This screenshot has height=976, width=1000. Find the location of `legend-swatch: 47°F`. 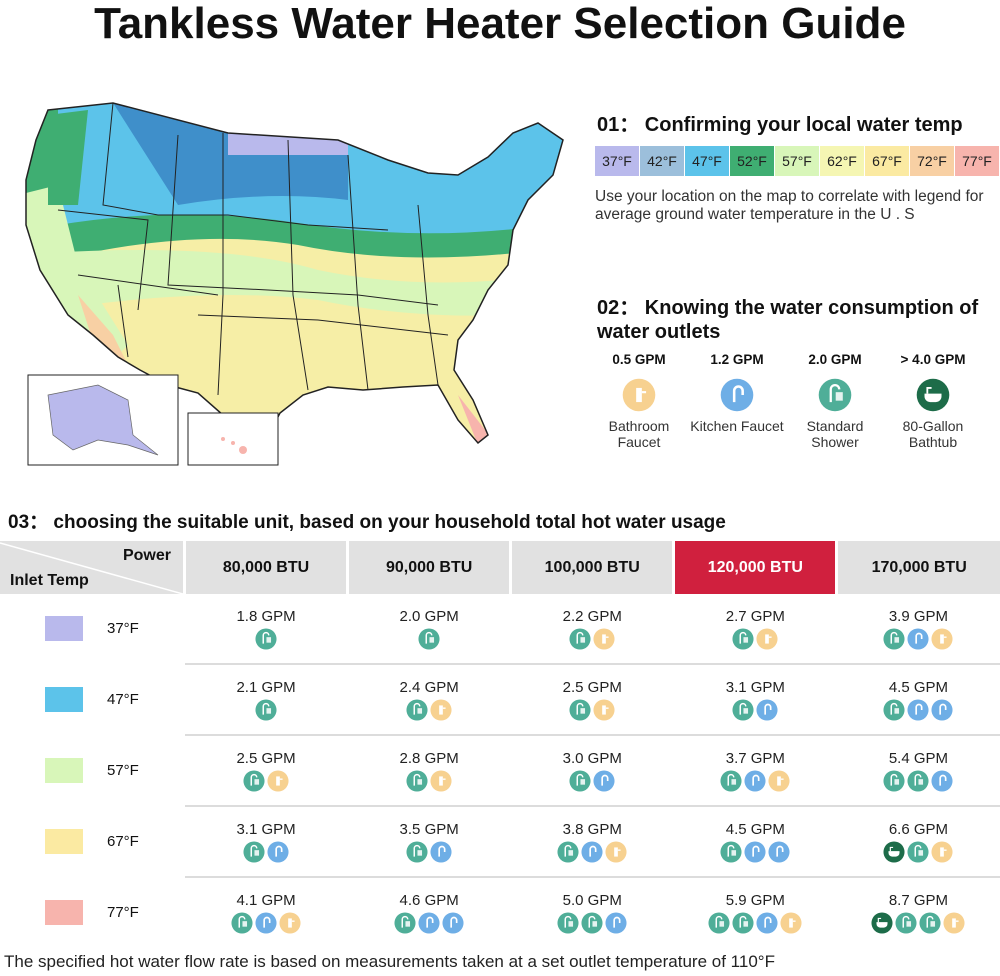

legend-swatch: 47°F is located at coordinates (707, 161).